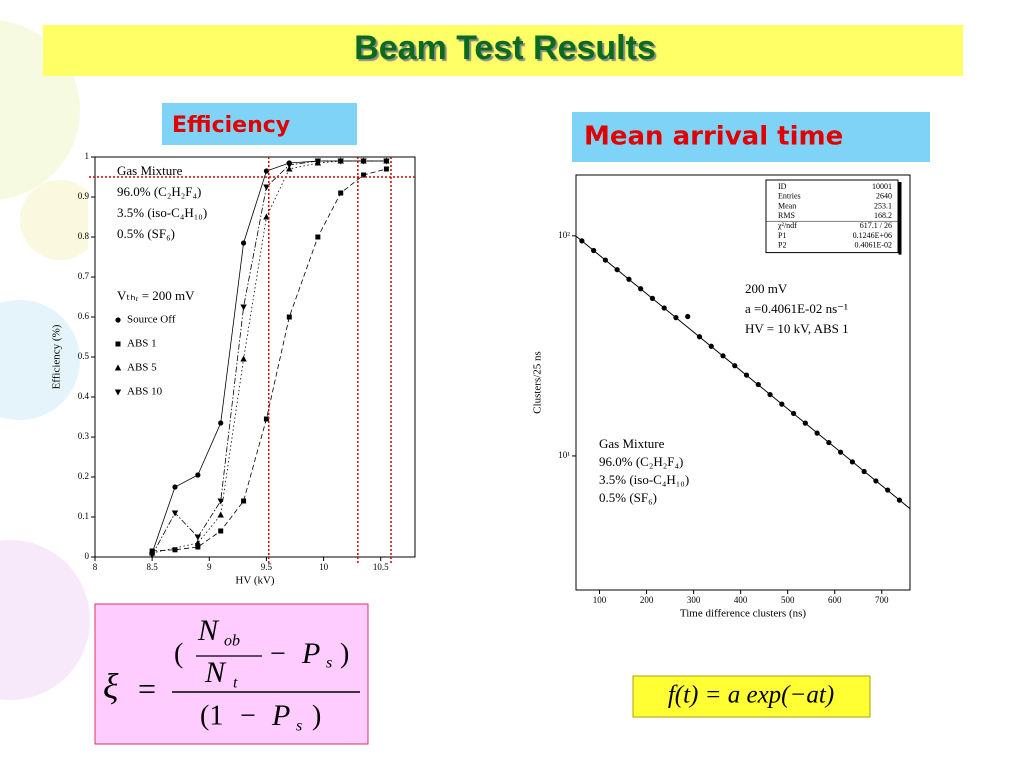 The height and width of the screenshot is (768, 1024). Describe the element at coordinates (324, 567) in the screenshot. I see `x-tick-label: 10` at that location.